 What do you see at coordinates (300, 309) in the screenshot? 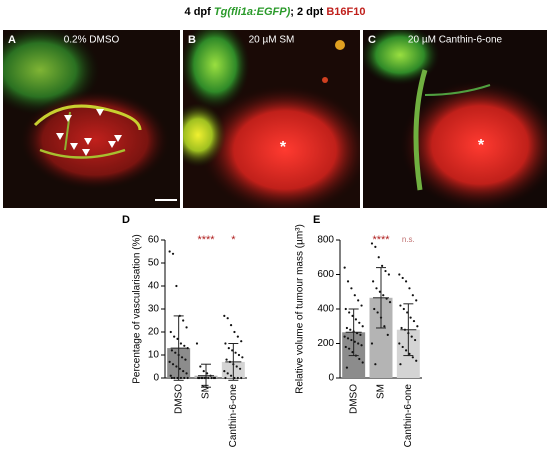
I see `y-axis-label: Relative volume of tumour mass (µm³)` at bounding box center [300, 309].